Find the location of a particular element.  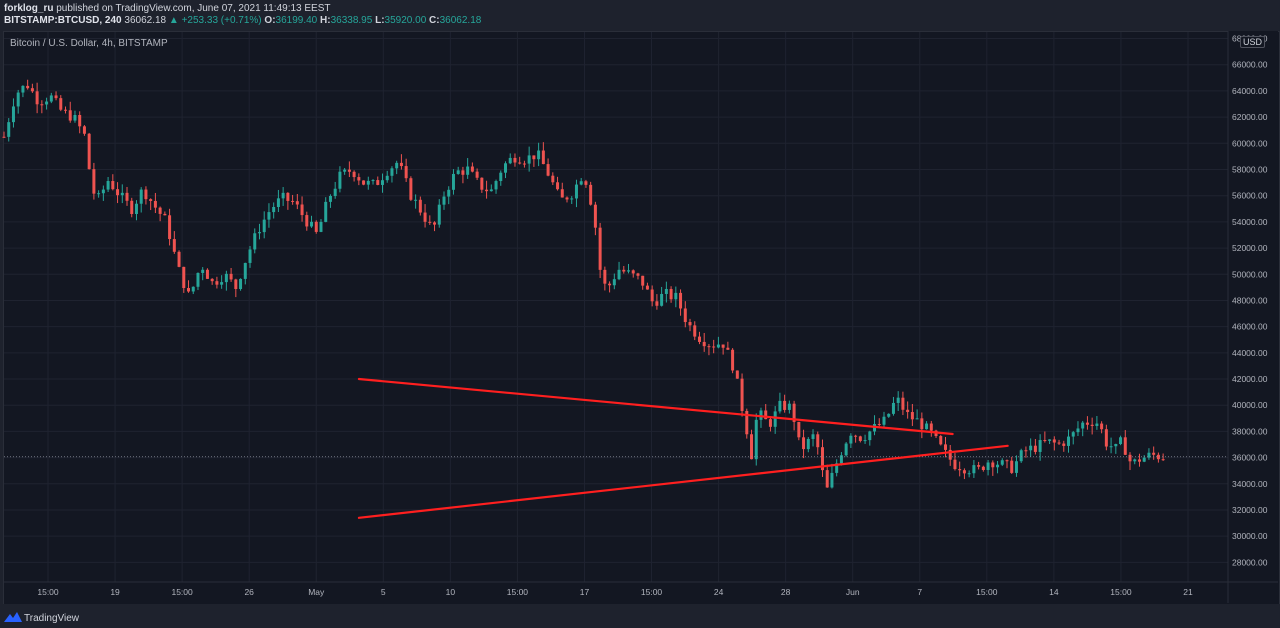

tradingview-logo-icon is located at coordinates (13, 617).